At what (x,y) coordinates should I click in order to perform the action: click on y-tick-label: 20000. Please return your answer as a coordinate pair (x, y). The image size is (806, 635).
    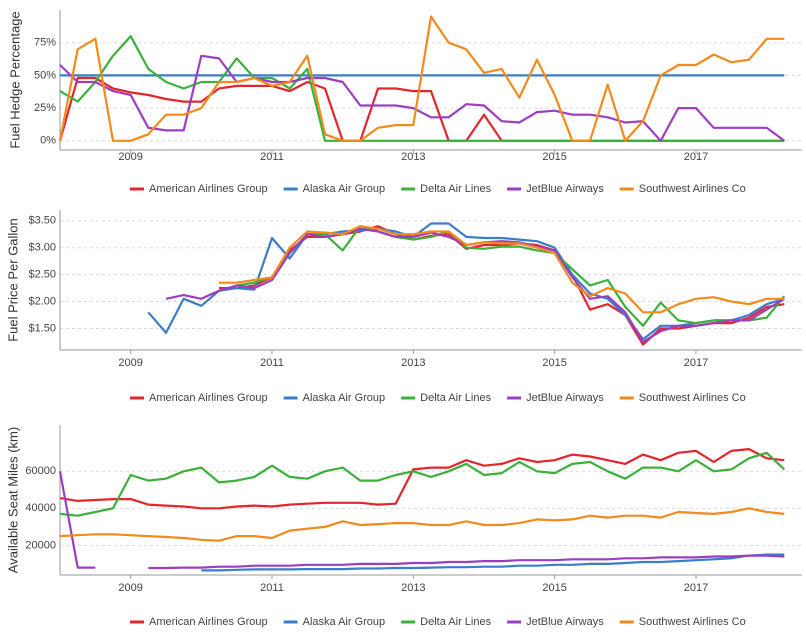
    Looking at the image, I should click on (40, 545).